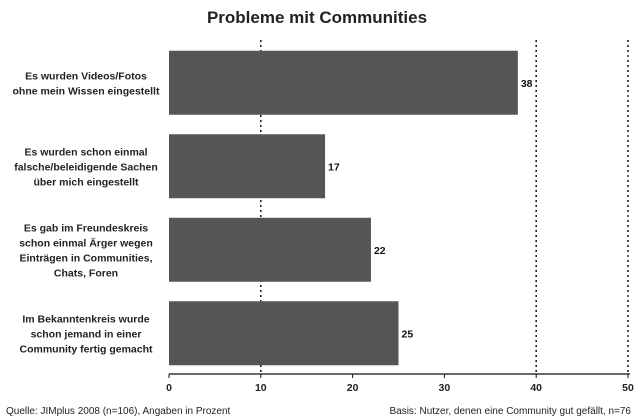 The height and width of the screenshot is (418, 635). What do you see at coordinates (527, 84) in the screenshot?
I see `value-label-0: 38` at bounding box center [527, 84].